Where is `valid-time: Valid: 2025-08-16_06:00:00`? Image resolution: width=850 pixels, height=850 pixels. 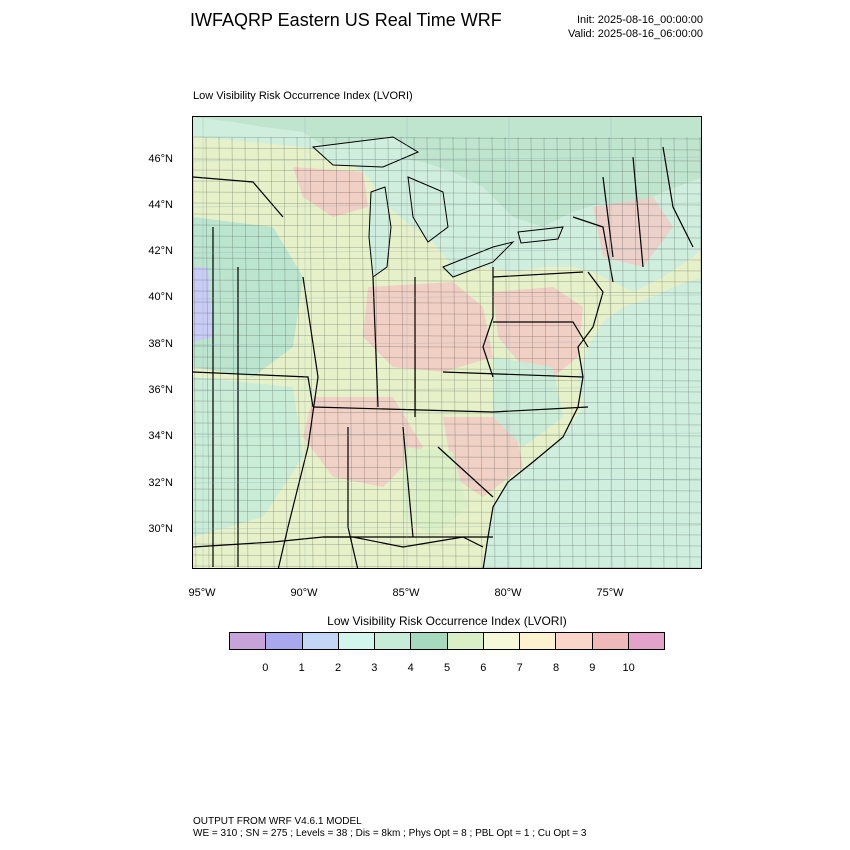 valid-time: Valid: 2025-08-16_06:00:00 is located at coordinates (635, 34).